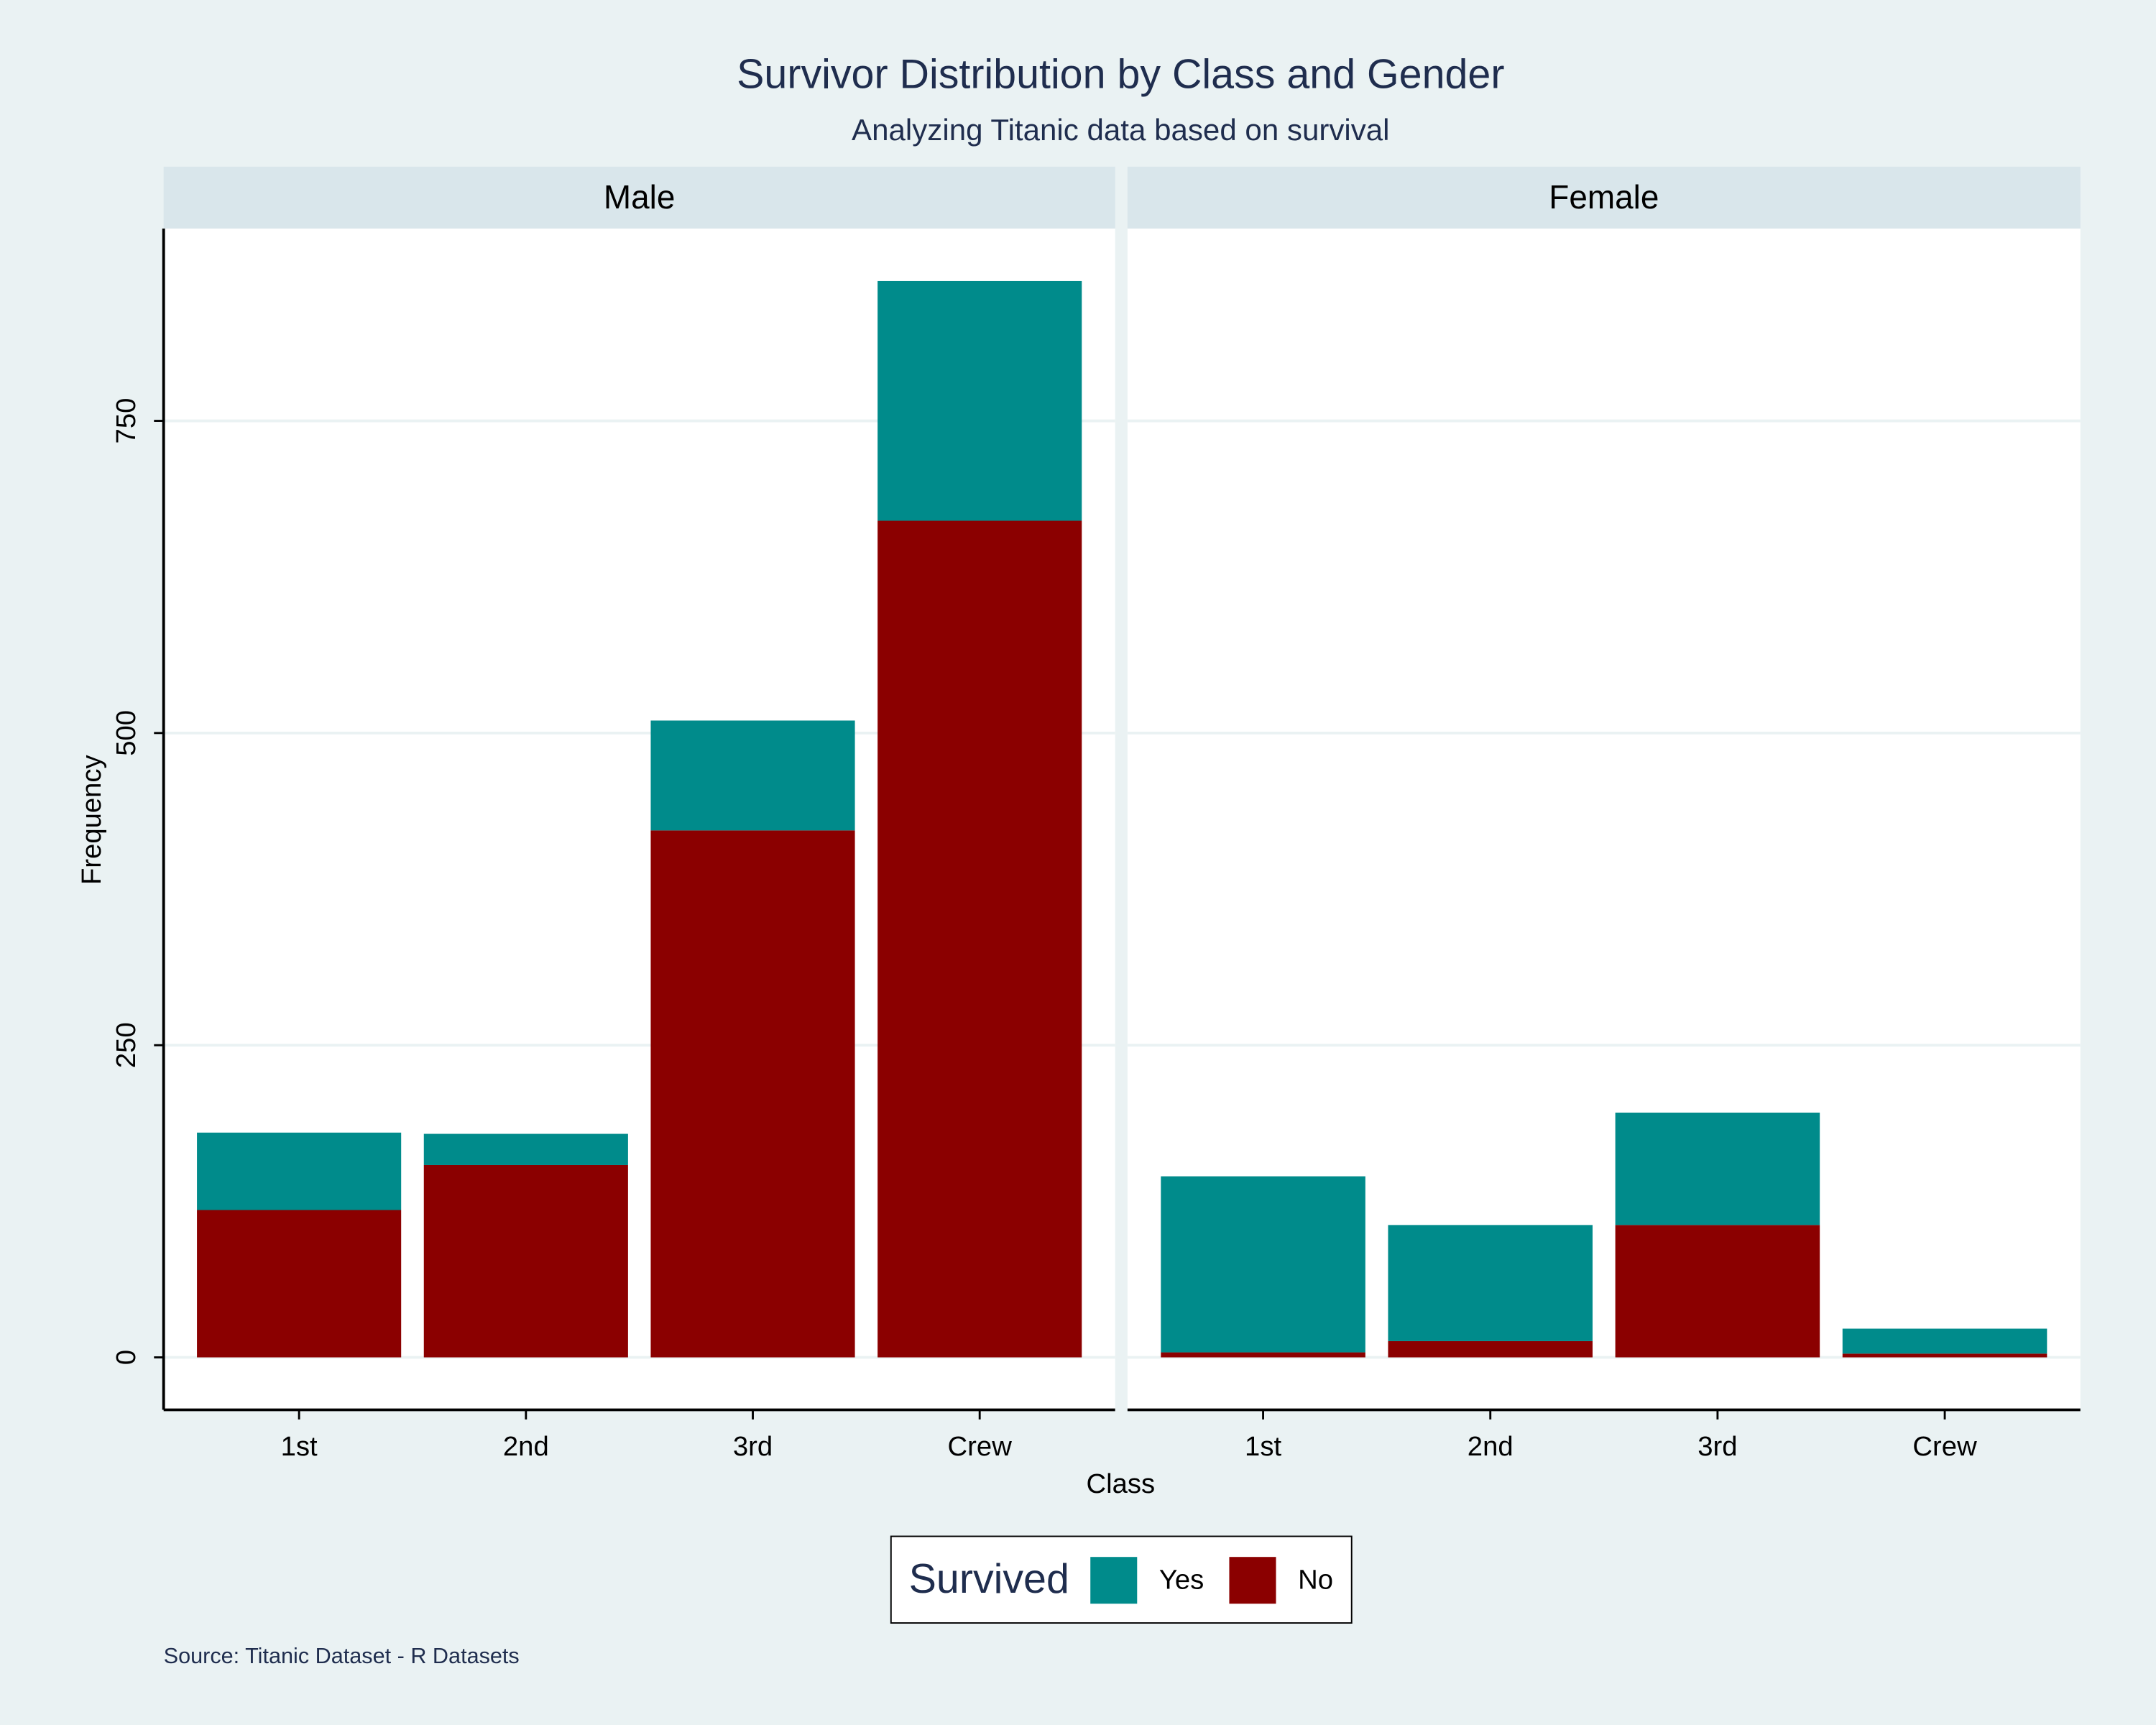 The width and height of the screenshot is (2156, 1725). I want to click on facet-label: Male, so click(640, 197).